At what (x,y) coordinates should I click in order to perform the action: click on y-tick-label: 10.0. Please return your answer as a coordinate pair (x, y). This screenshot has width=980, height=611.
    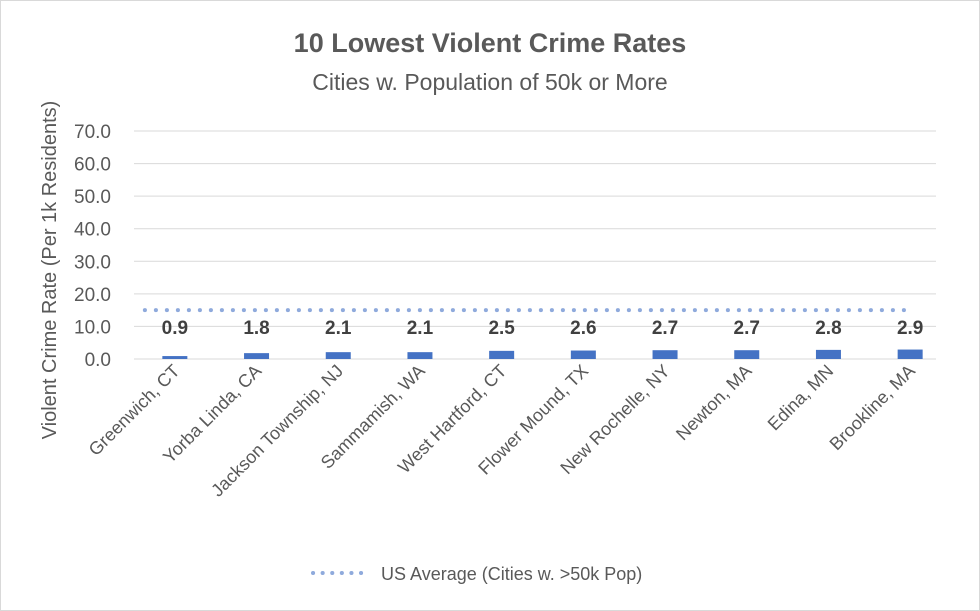
    Looking at the image, I should click on (92, 327).